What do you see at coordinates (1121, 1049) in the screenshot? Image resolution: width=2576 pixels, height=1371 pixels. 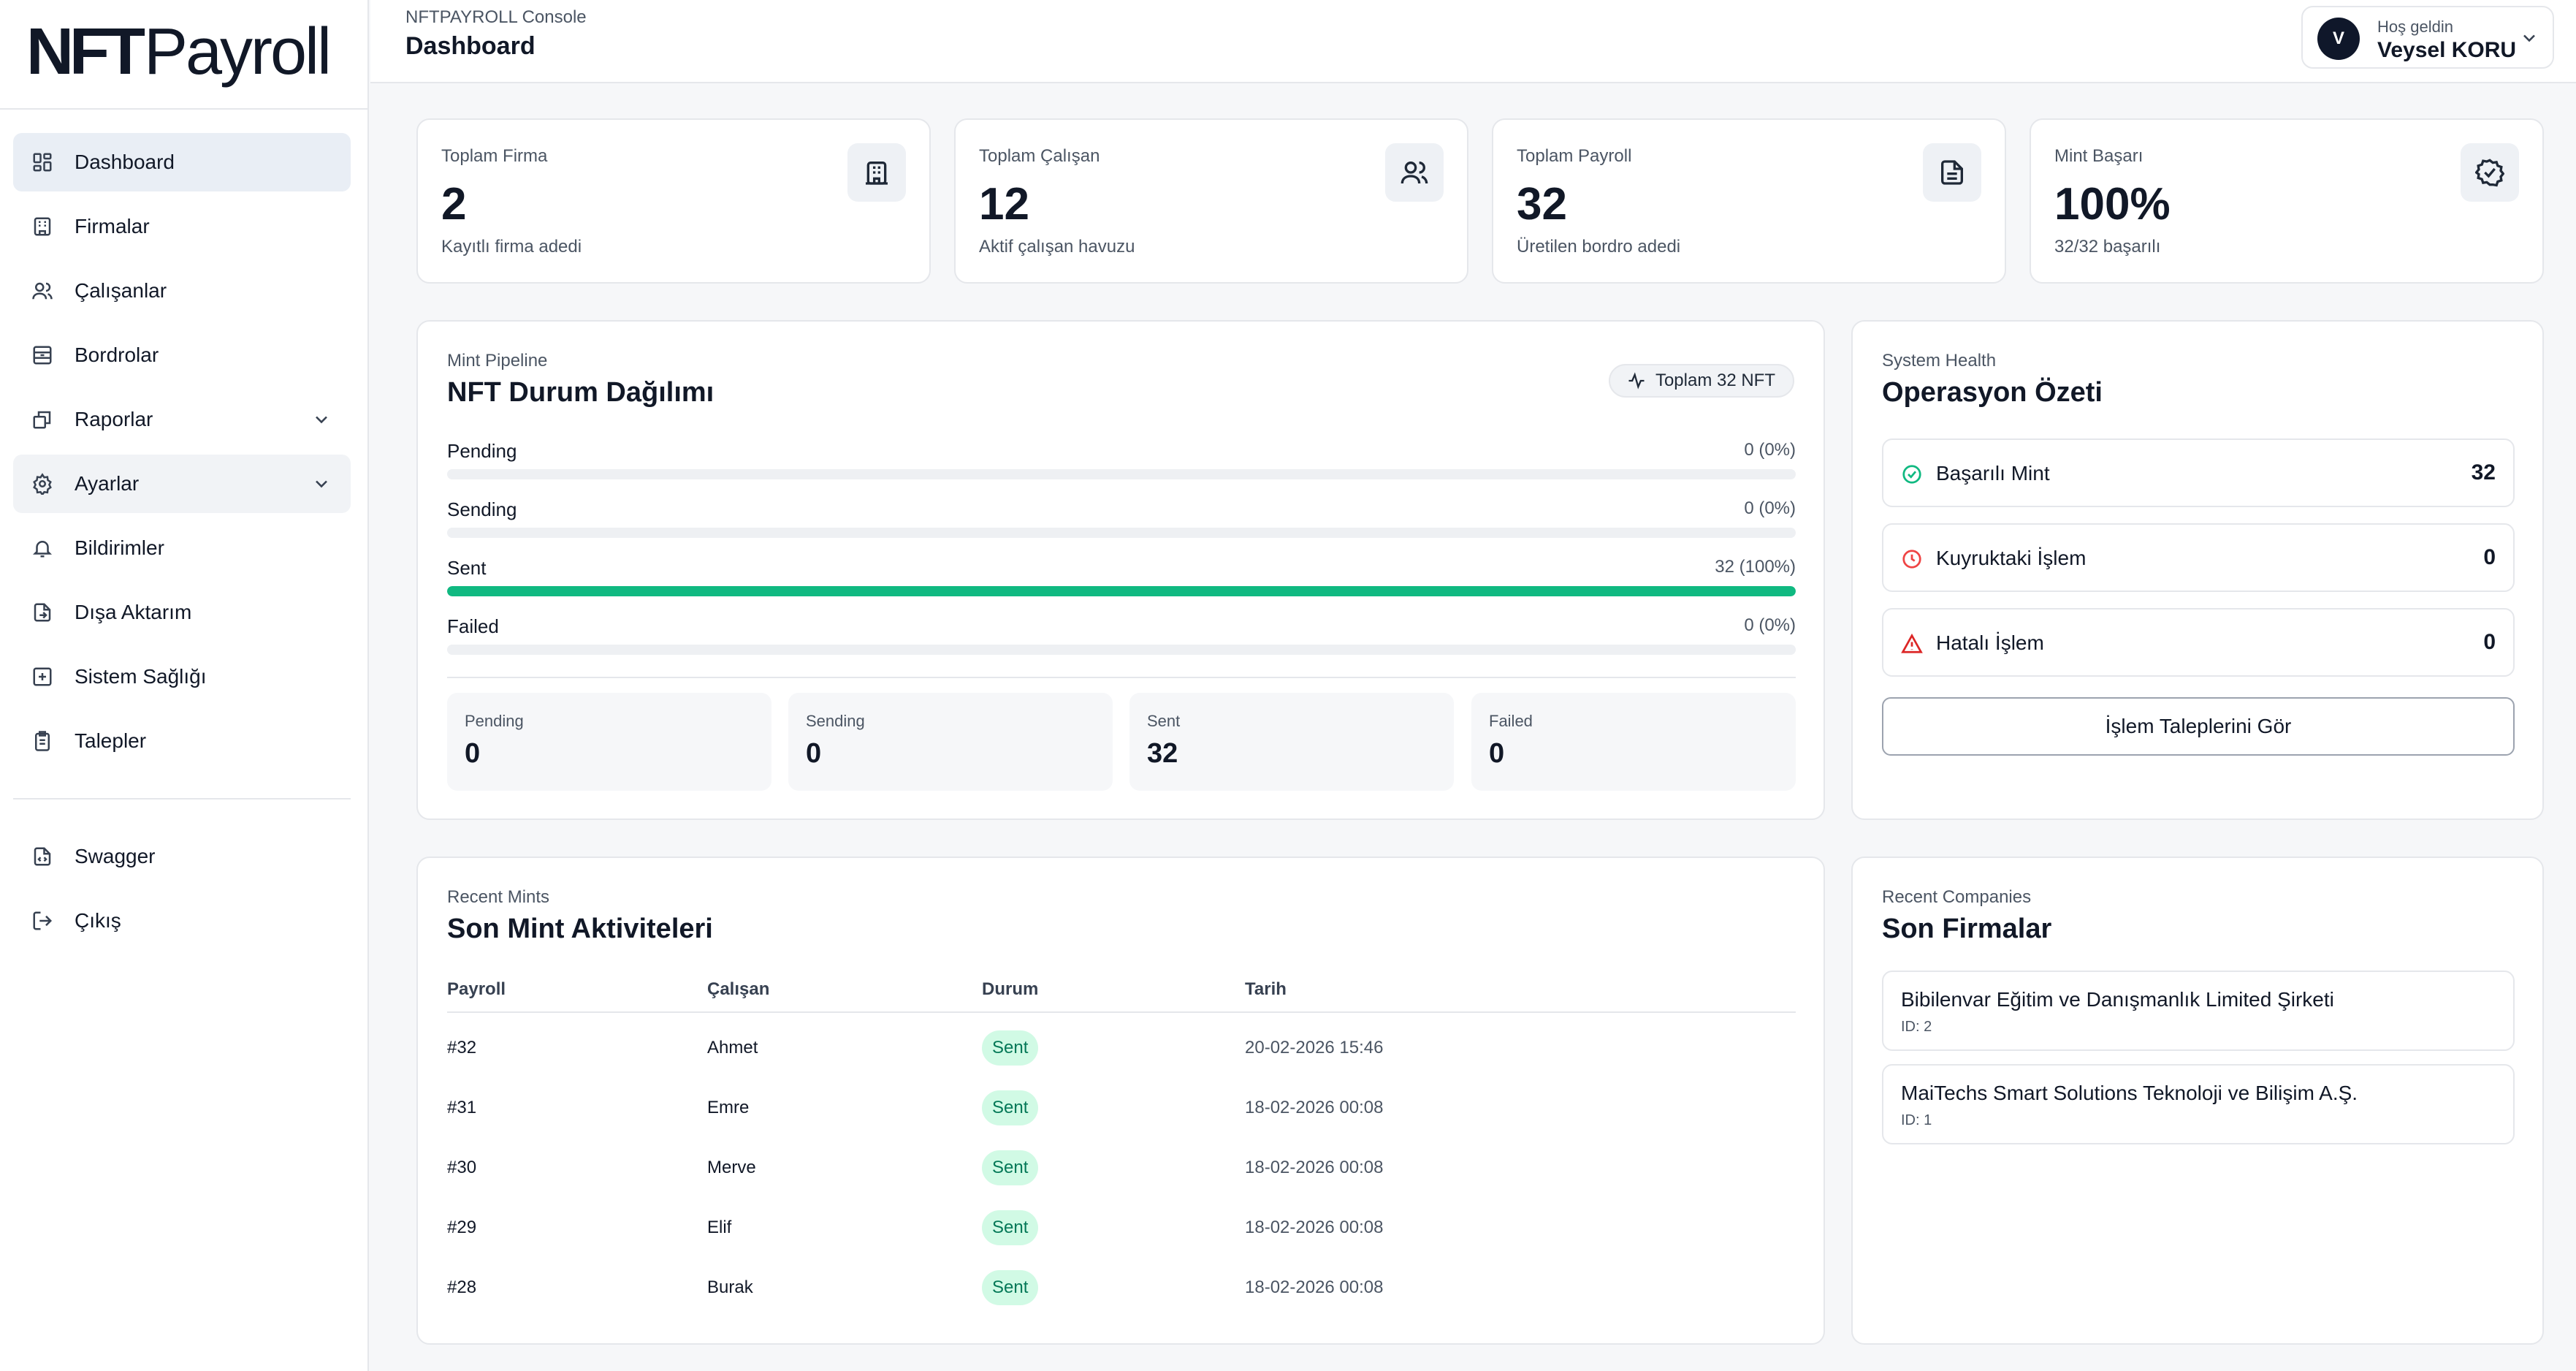 I see `table-row: #32 Ahmet Sent 20-02-2026 15:46` at bounding box center [1121, 1049].